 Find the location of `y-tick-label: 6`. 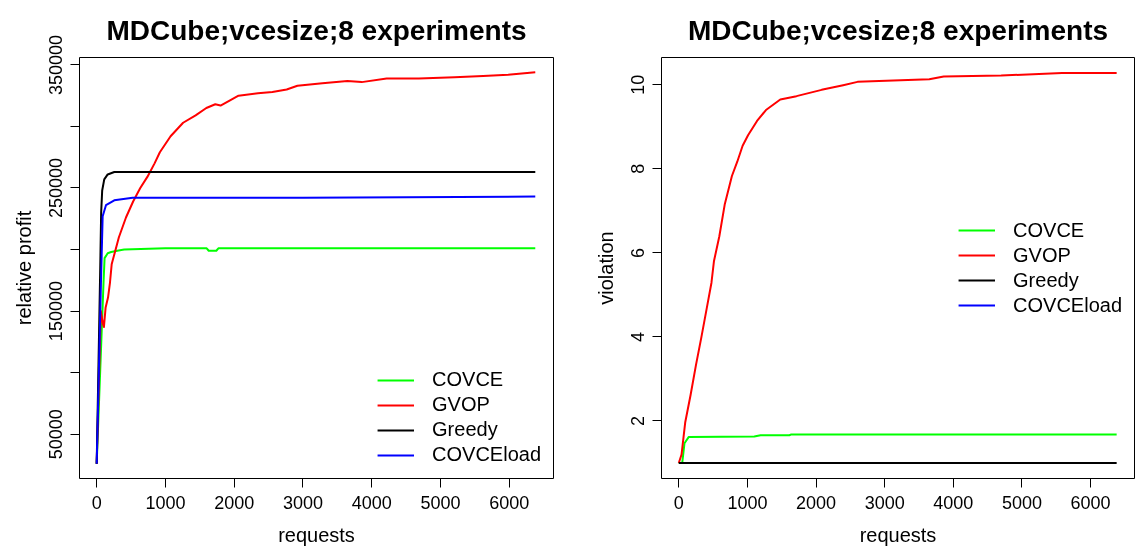

y-tick-label: 6 is located at coordinates (638, 252).